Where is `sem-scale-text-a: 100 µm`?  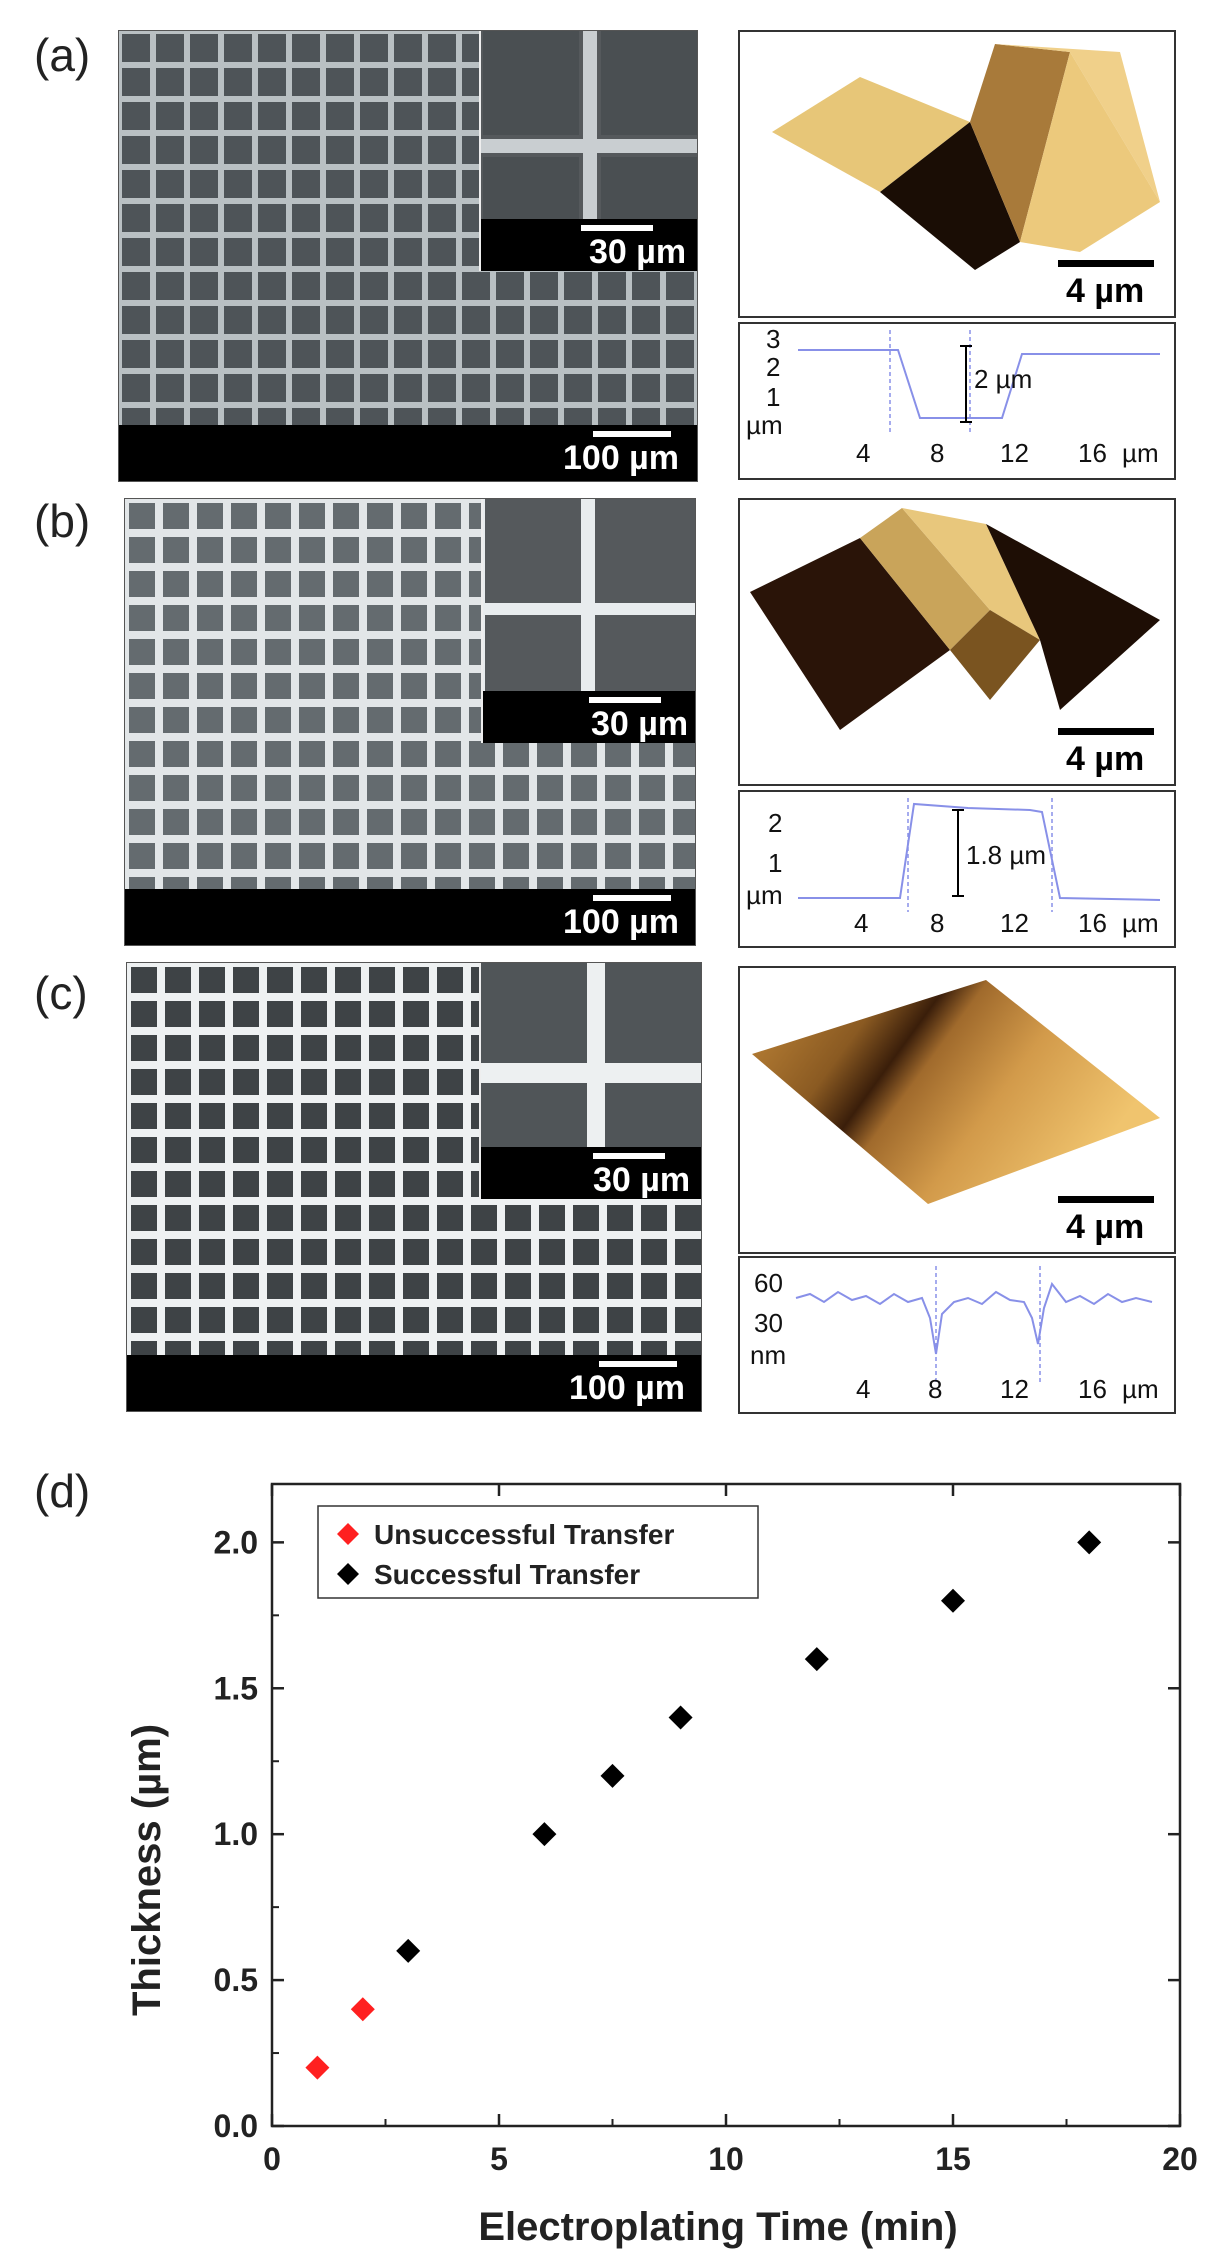
sem-scale-text-a: 100 µm is located at coordinates (621, 458).